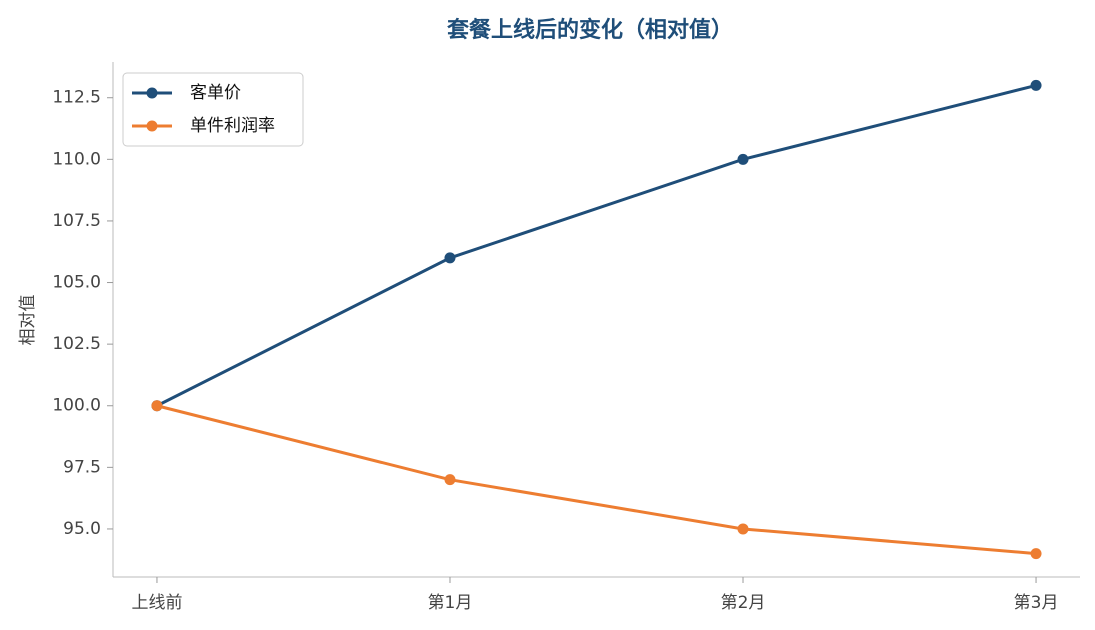 The height and width of the screenshot is (630, 1095). Describe the element at coordinates (82, 467) in the screenshot. I see `y-tick-label: 97.5` at that location.